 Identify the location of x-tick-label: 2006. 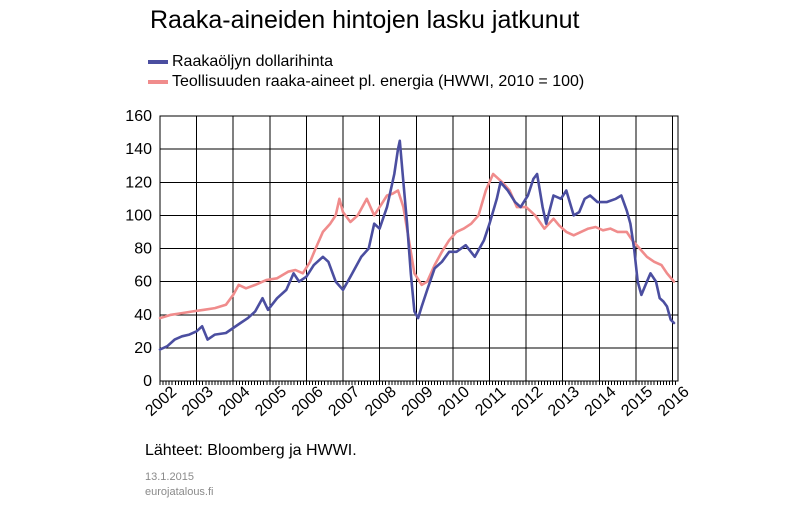
(308, 401).